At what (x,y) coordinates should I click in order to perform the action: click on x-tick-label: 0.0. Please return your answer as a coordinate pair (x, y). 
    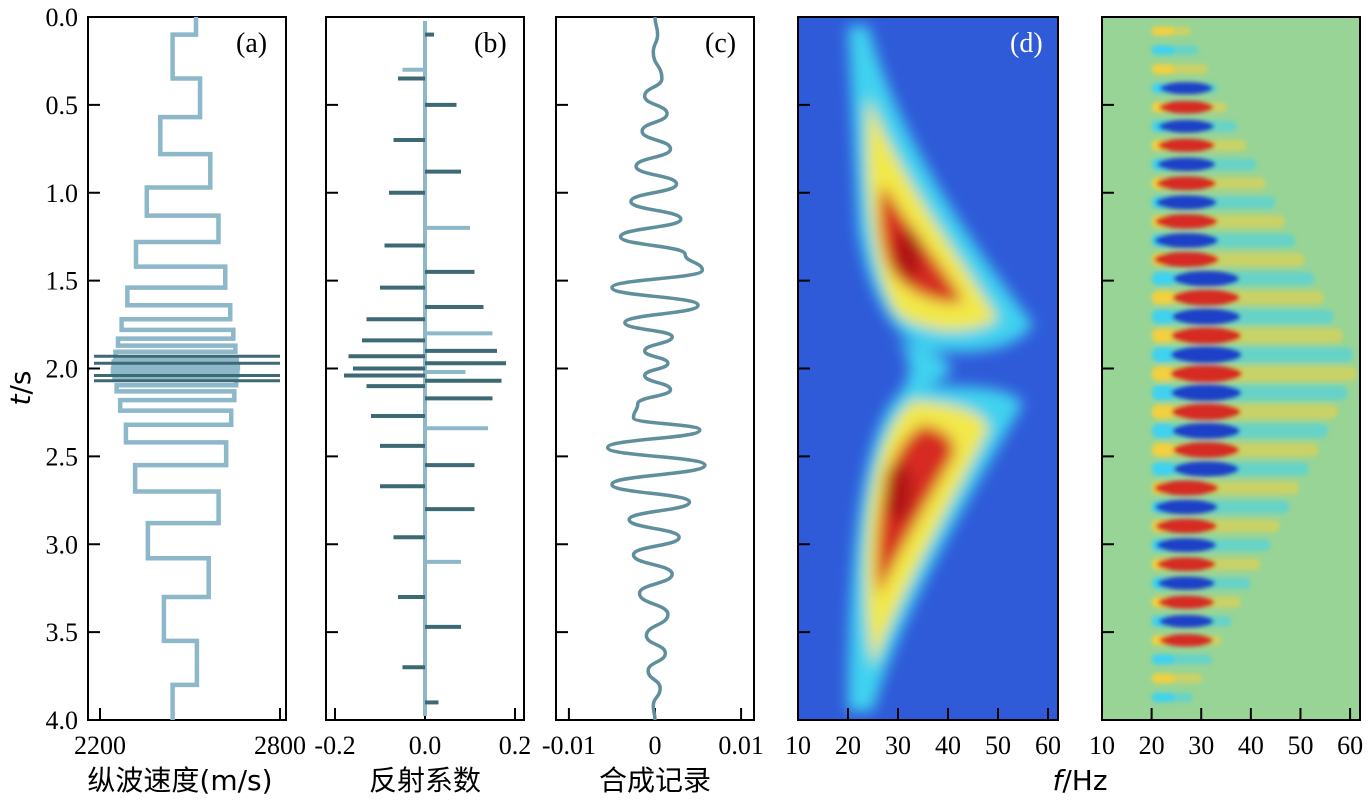
    Looking at the image, I should click on (425, 745).